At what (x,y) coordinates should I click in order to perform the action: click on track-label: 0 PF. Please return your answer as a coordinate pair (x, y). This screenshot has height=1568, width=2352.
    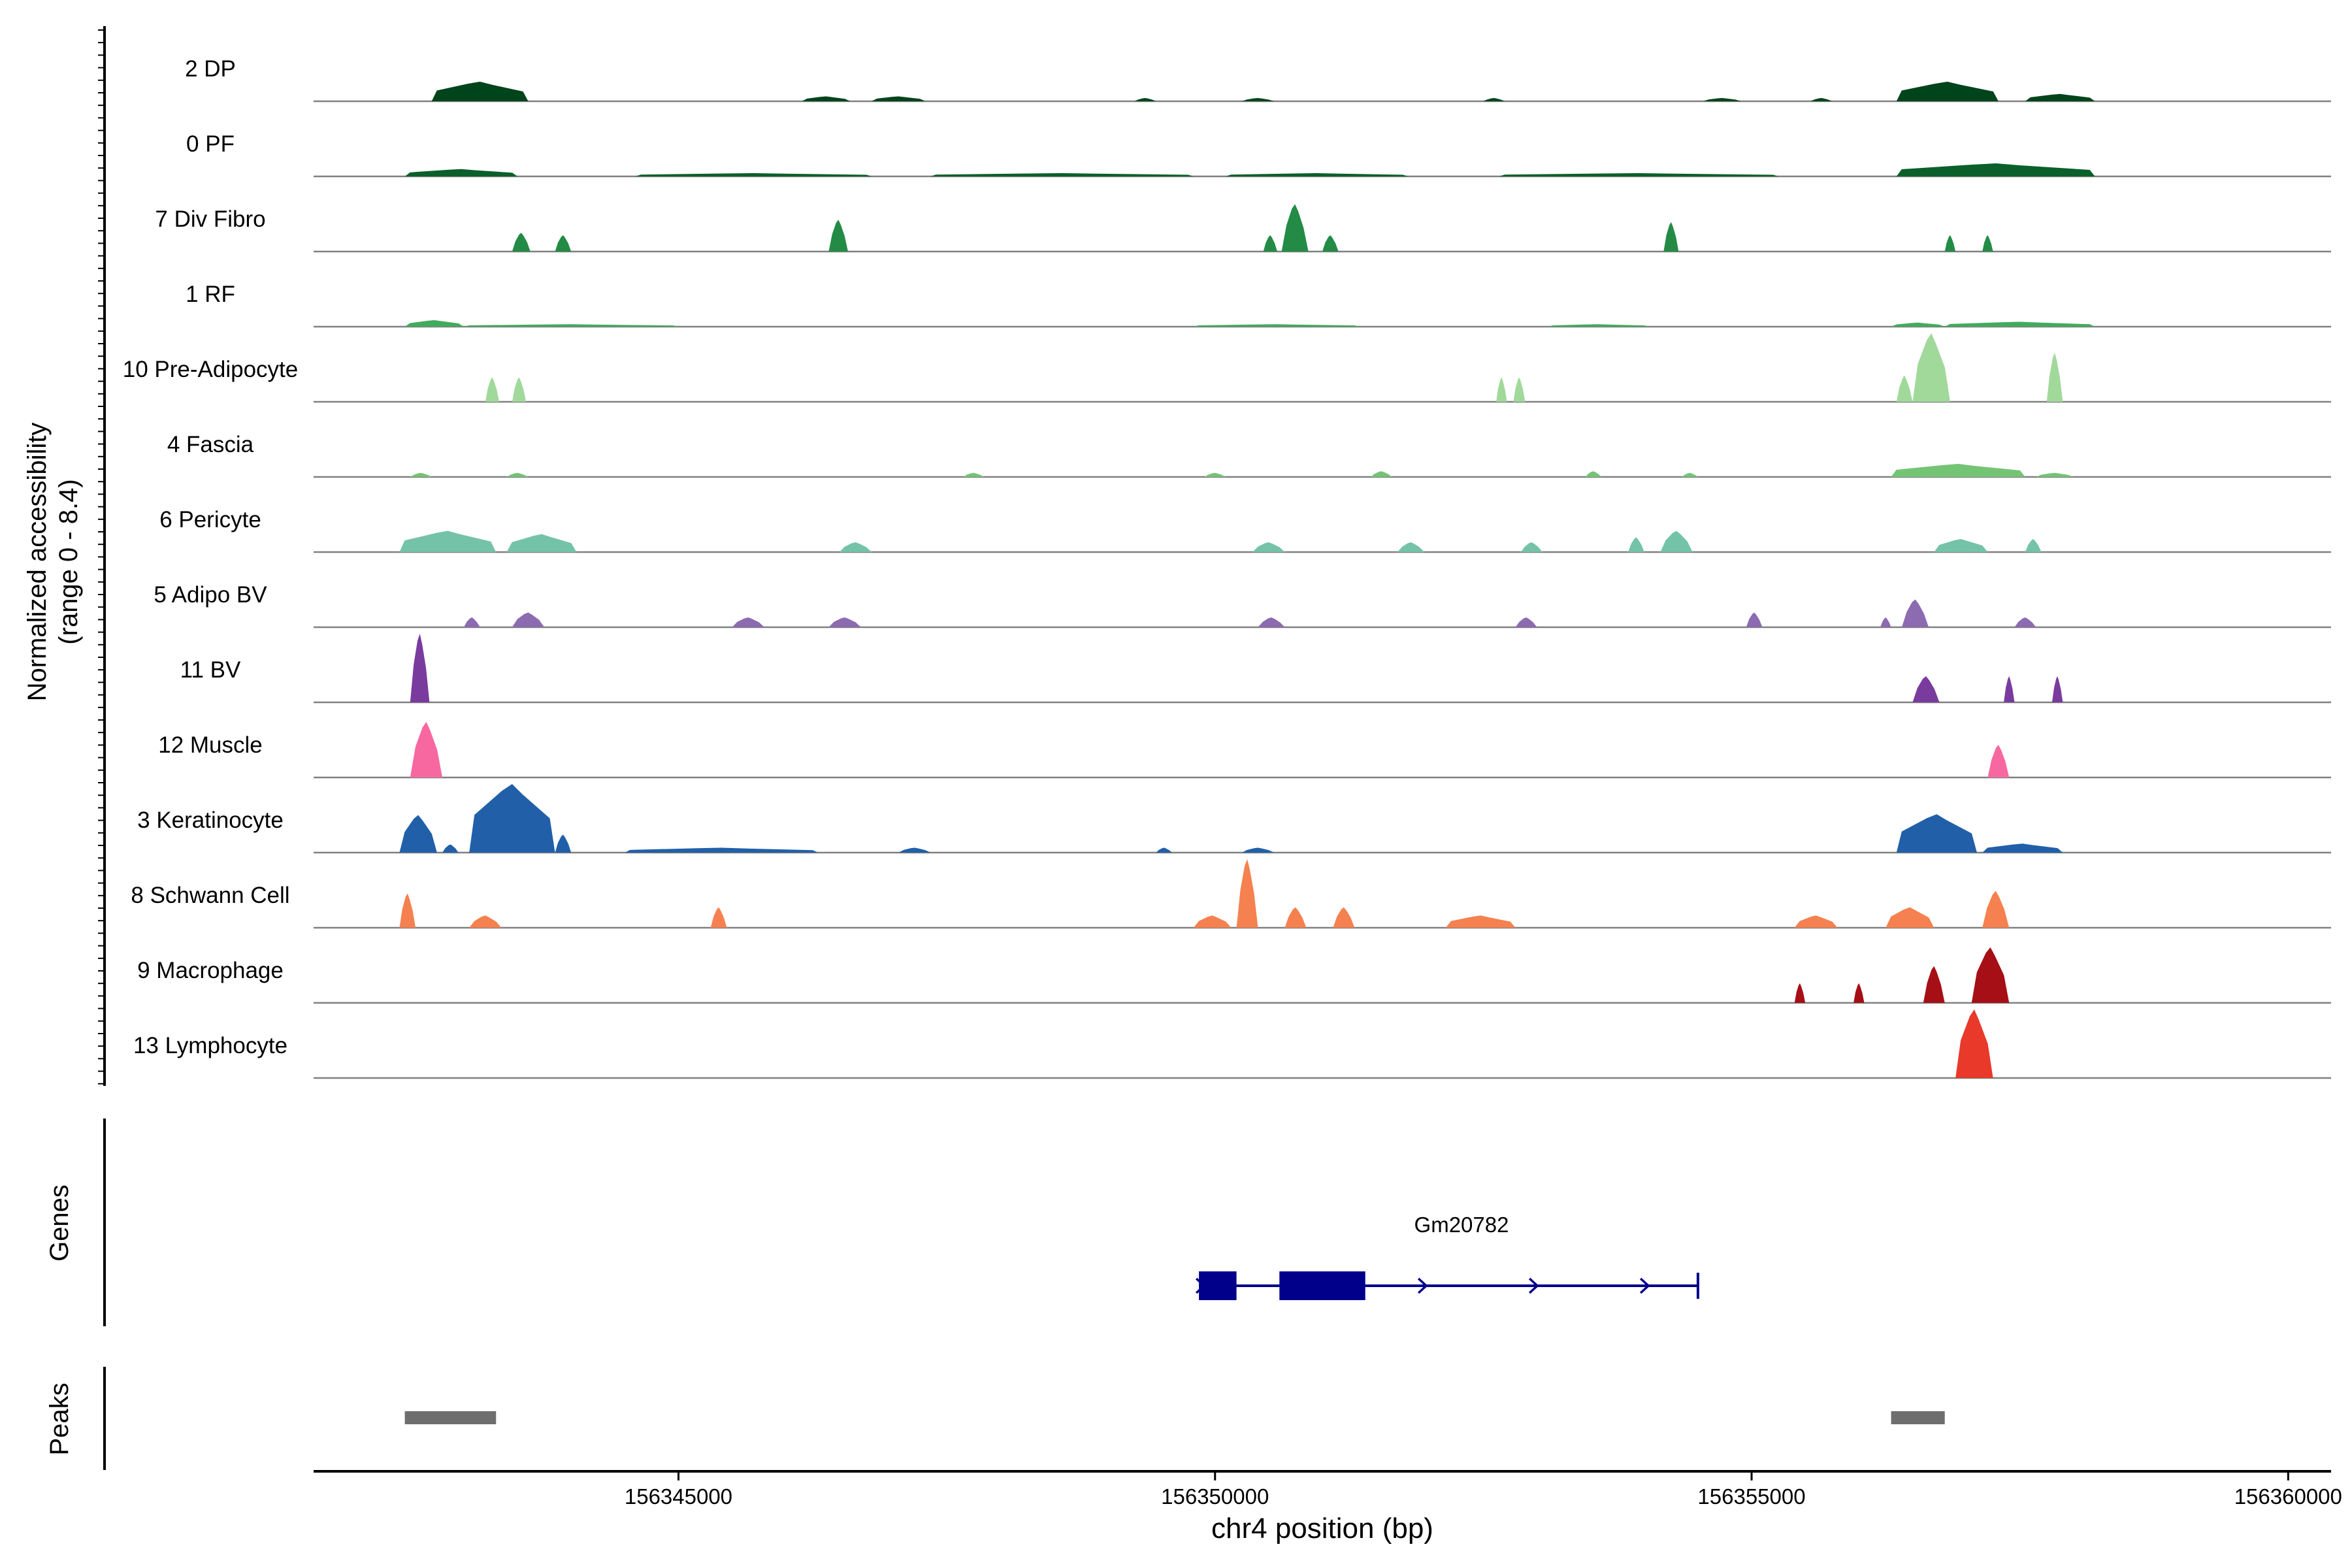
    Looking at the image, I should click on (210, 144).